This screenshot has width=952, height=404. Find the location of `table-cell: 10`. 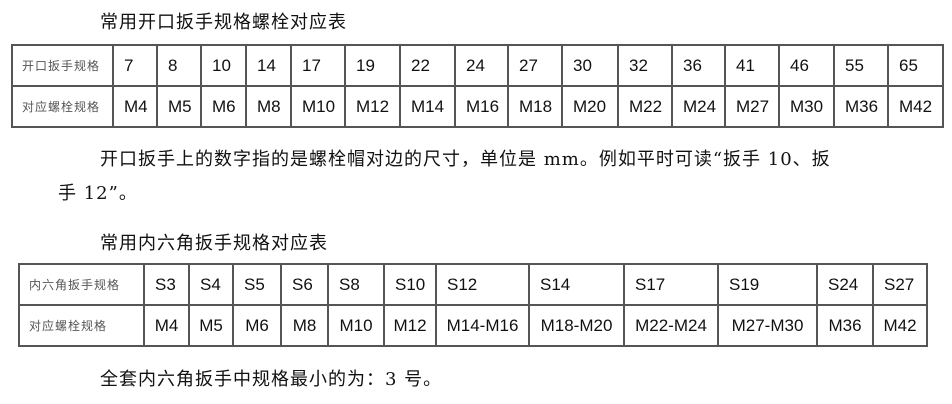

table-cell: 10 is located at coordinates (223, 65).